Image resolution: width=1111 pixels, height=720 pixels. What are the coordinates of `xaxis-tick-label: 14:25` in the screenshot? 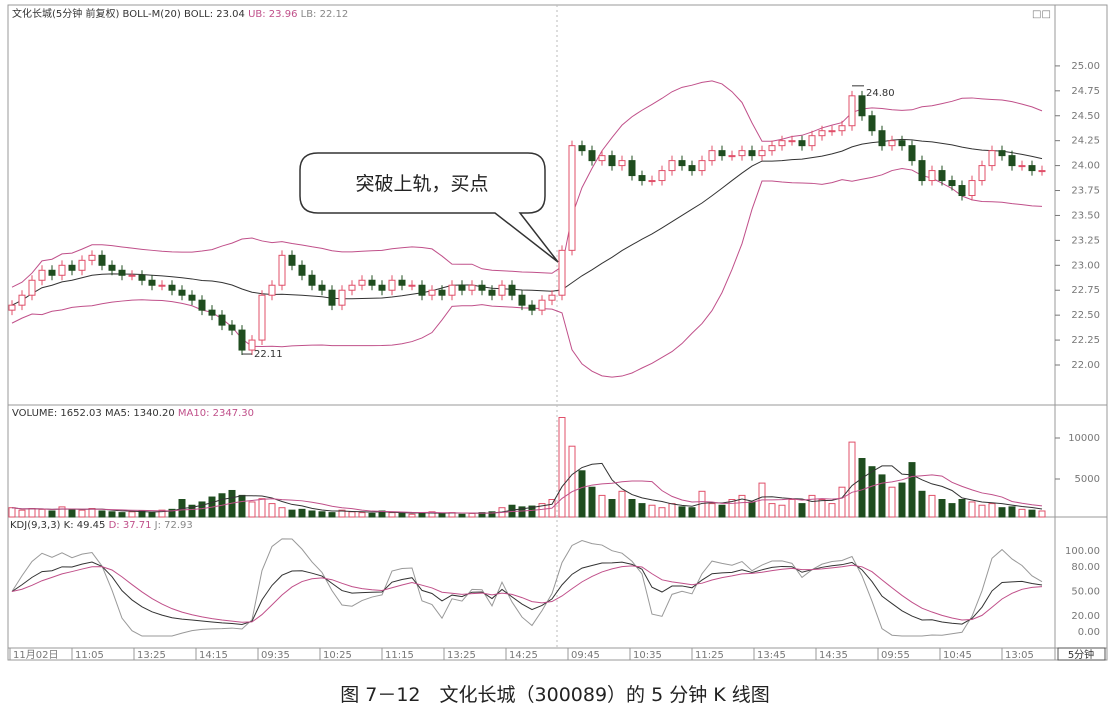 It's located at (523, 655).